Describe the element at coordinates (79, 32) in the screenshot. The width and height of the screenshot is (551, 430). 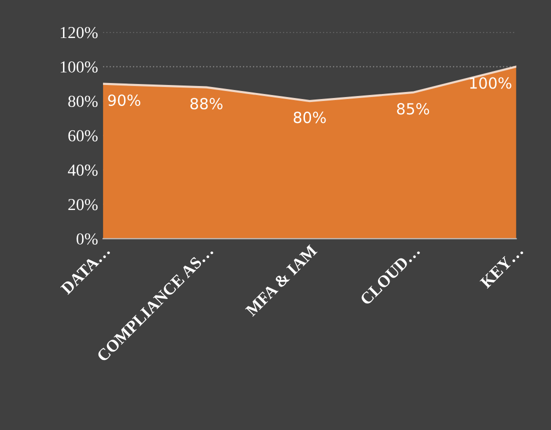
I see `y-tick-label: 120%` at that location.